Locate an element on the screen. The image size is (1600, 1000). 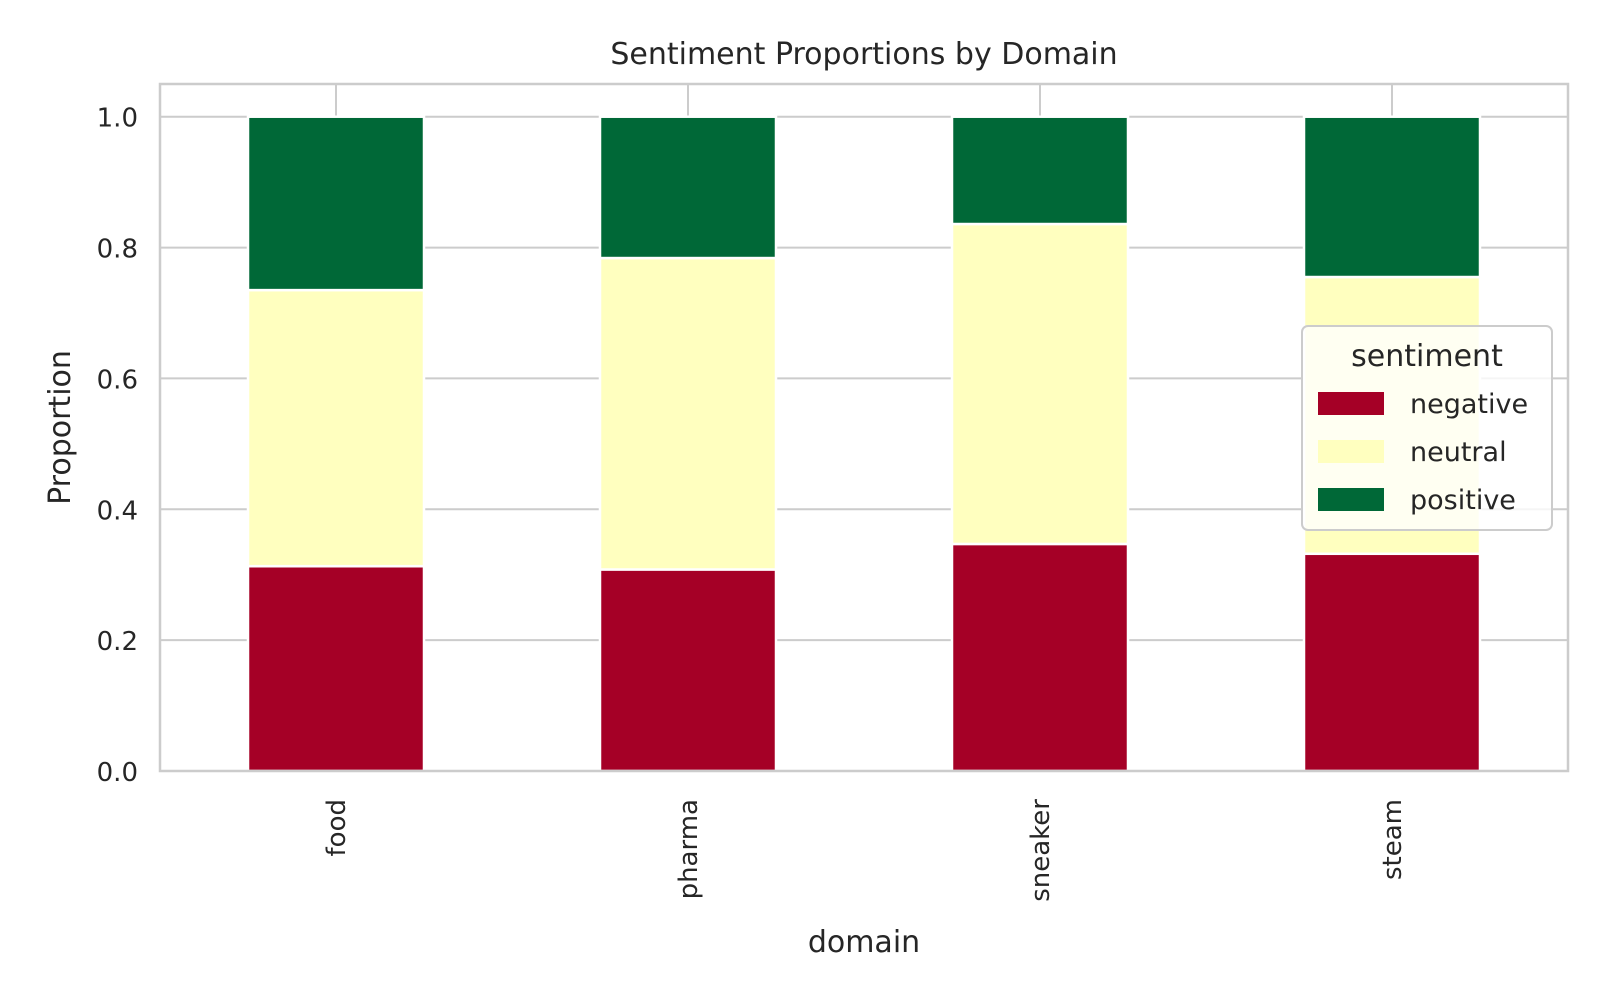
legend: sentiment negative neutral positive is located at coordinates (1427, 428).